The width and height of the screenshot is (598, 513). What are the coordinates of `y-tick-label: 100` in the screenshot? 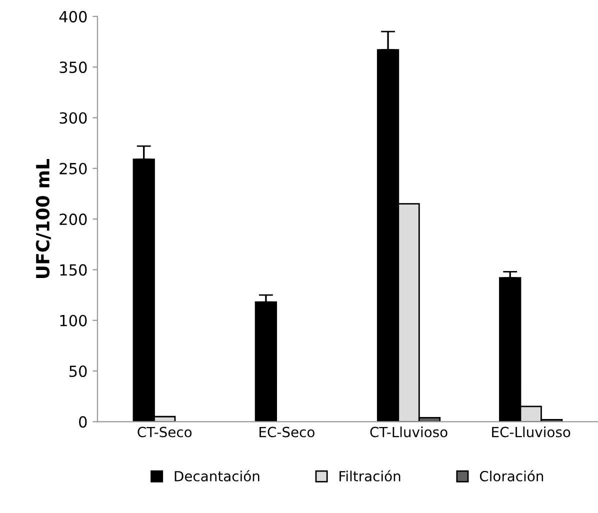 It's located at (73, 320).